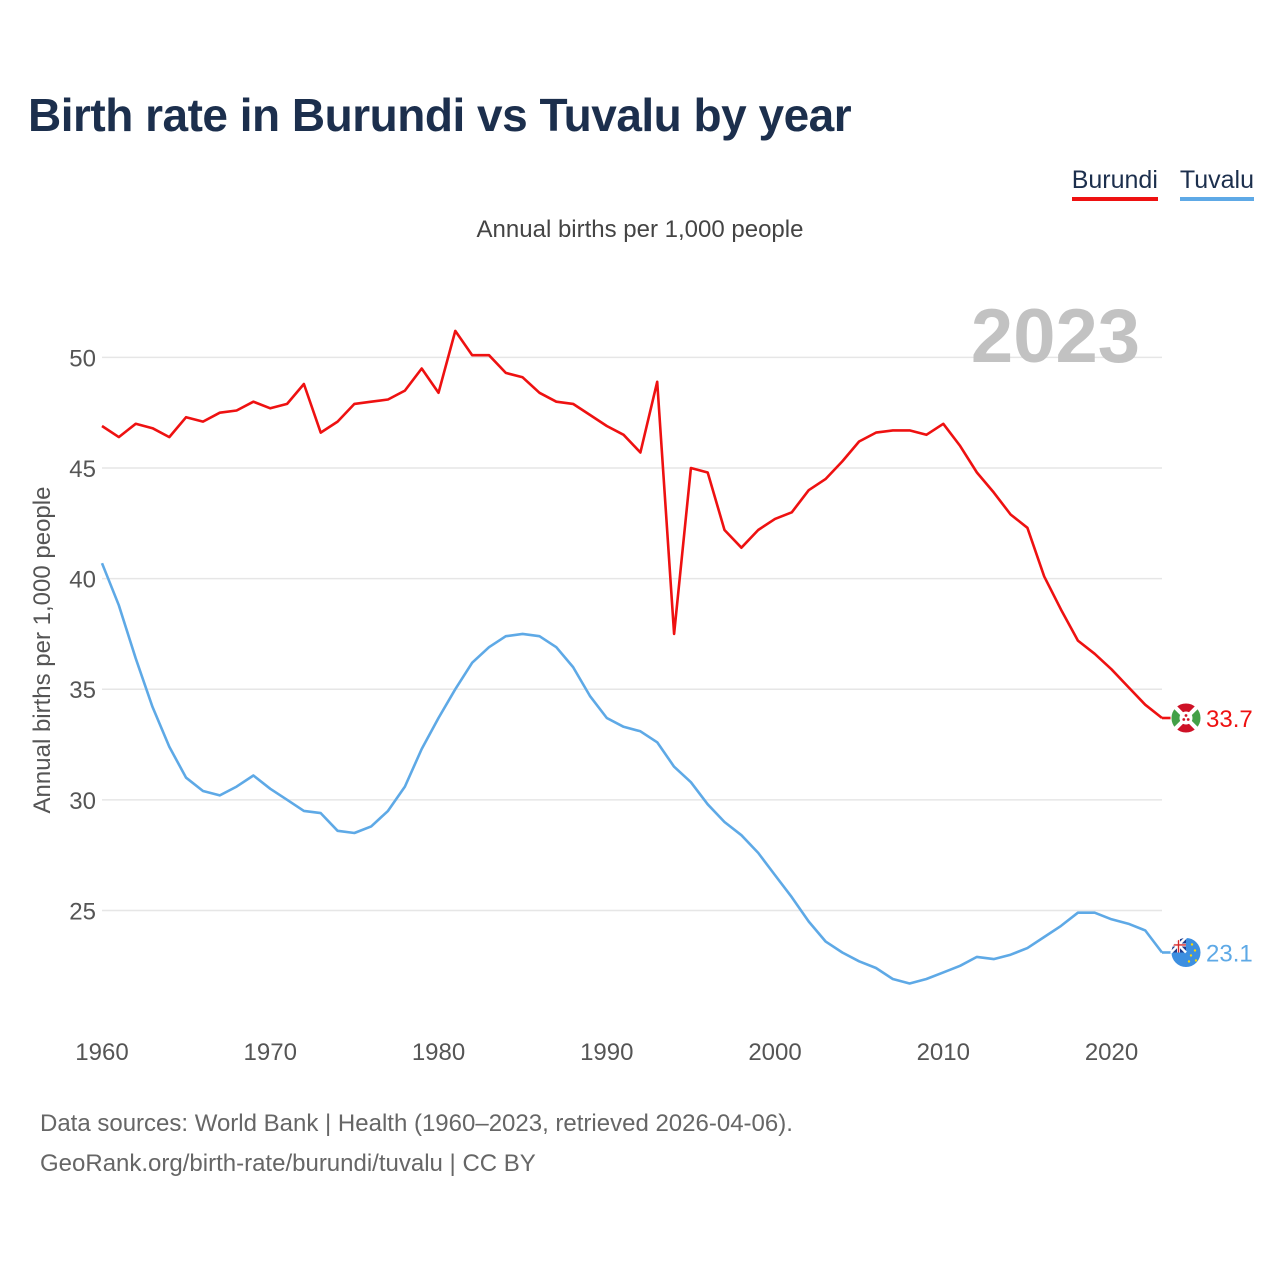 This screenshot has height=1280, width=1280. I want to click on x-tick-label-1970: 1970, so click(270, 1052).